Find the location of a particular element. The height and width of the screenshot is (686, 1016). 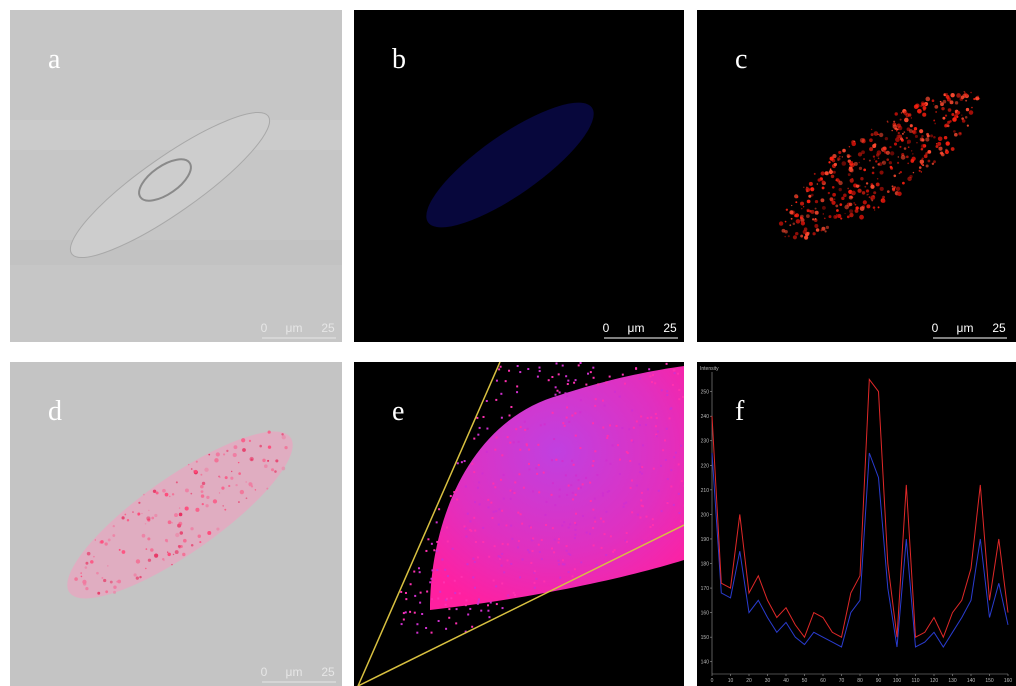

panel-f-image is located at coordinates (856, 524).